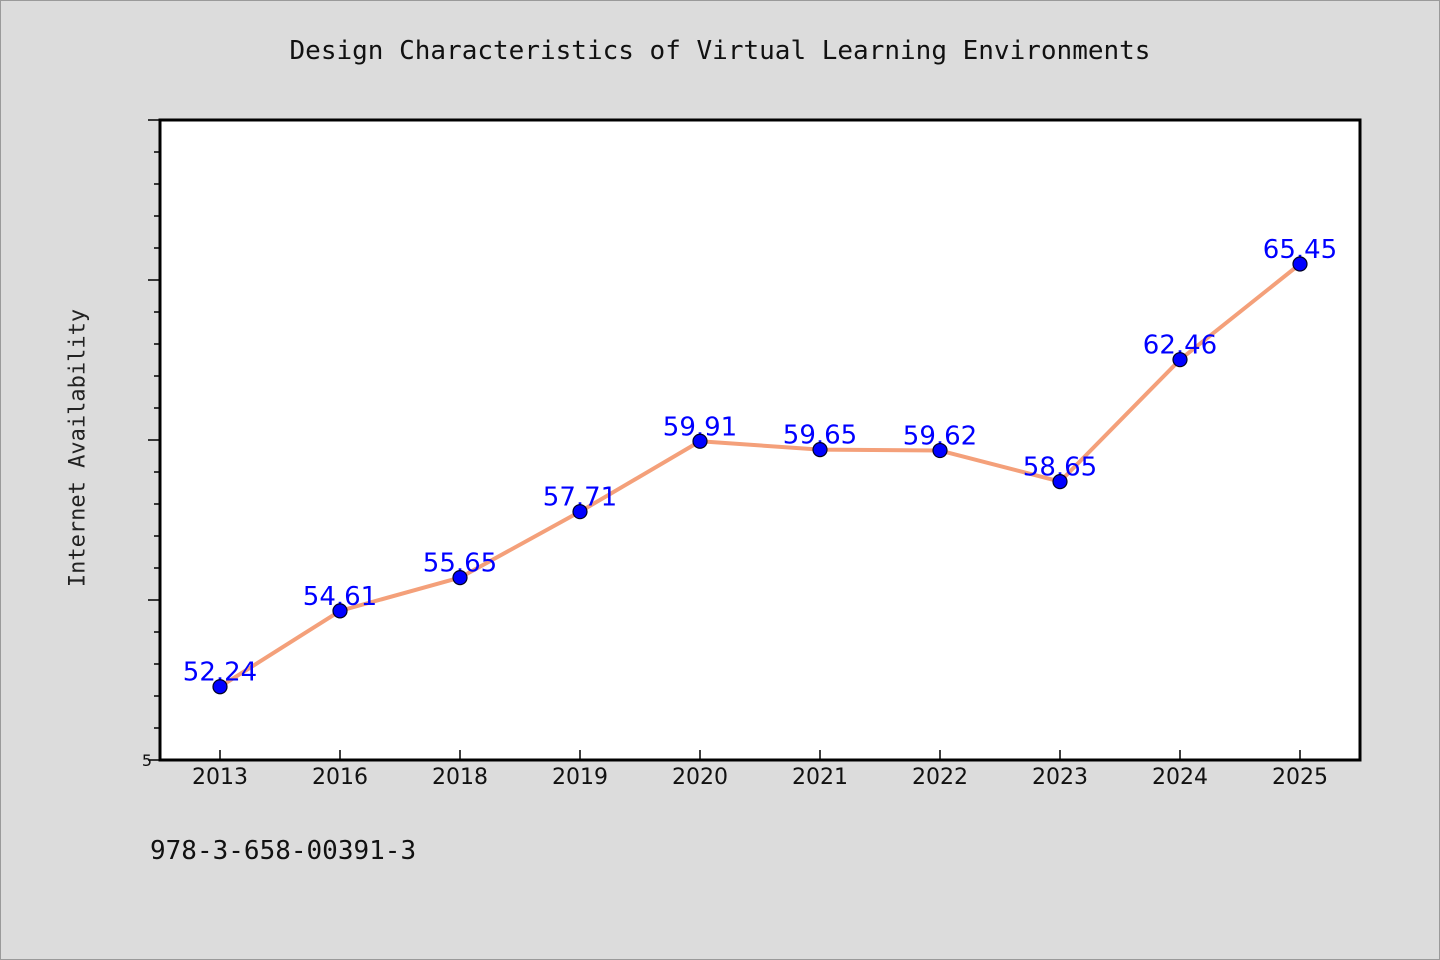 The height and width of the screenshot is (960, 1440). I want to click on x-axis-ticks: 2013 2016 2018 2019 2020 2021 2022 2023 2024 2025, so click(760, 770).